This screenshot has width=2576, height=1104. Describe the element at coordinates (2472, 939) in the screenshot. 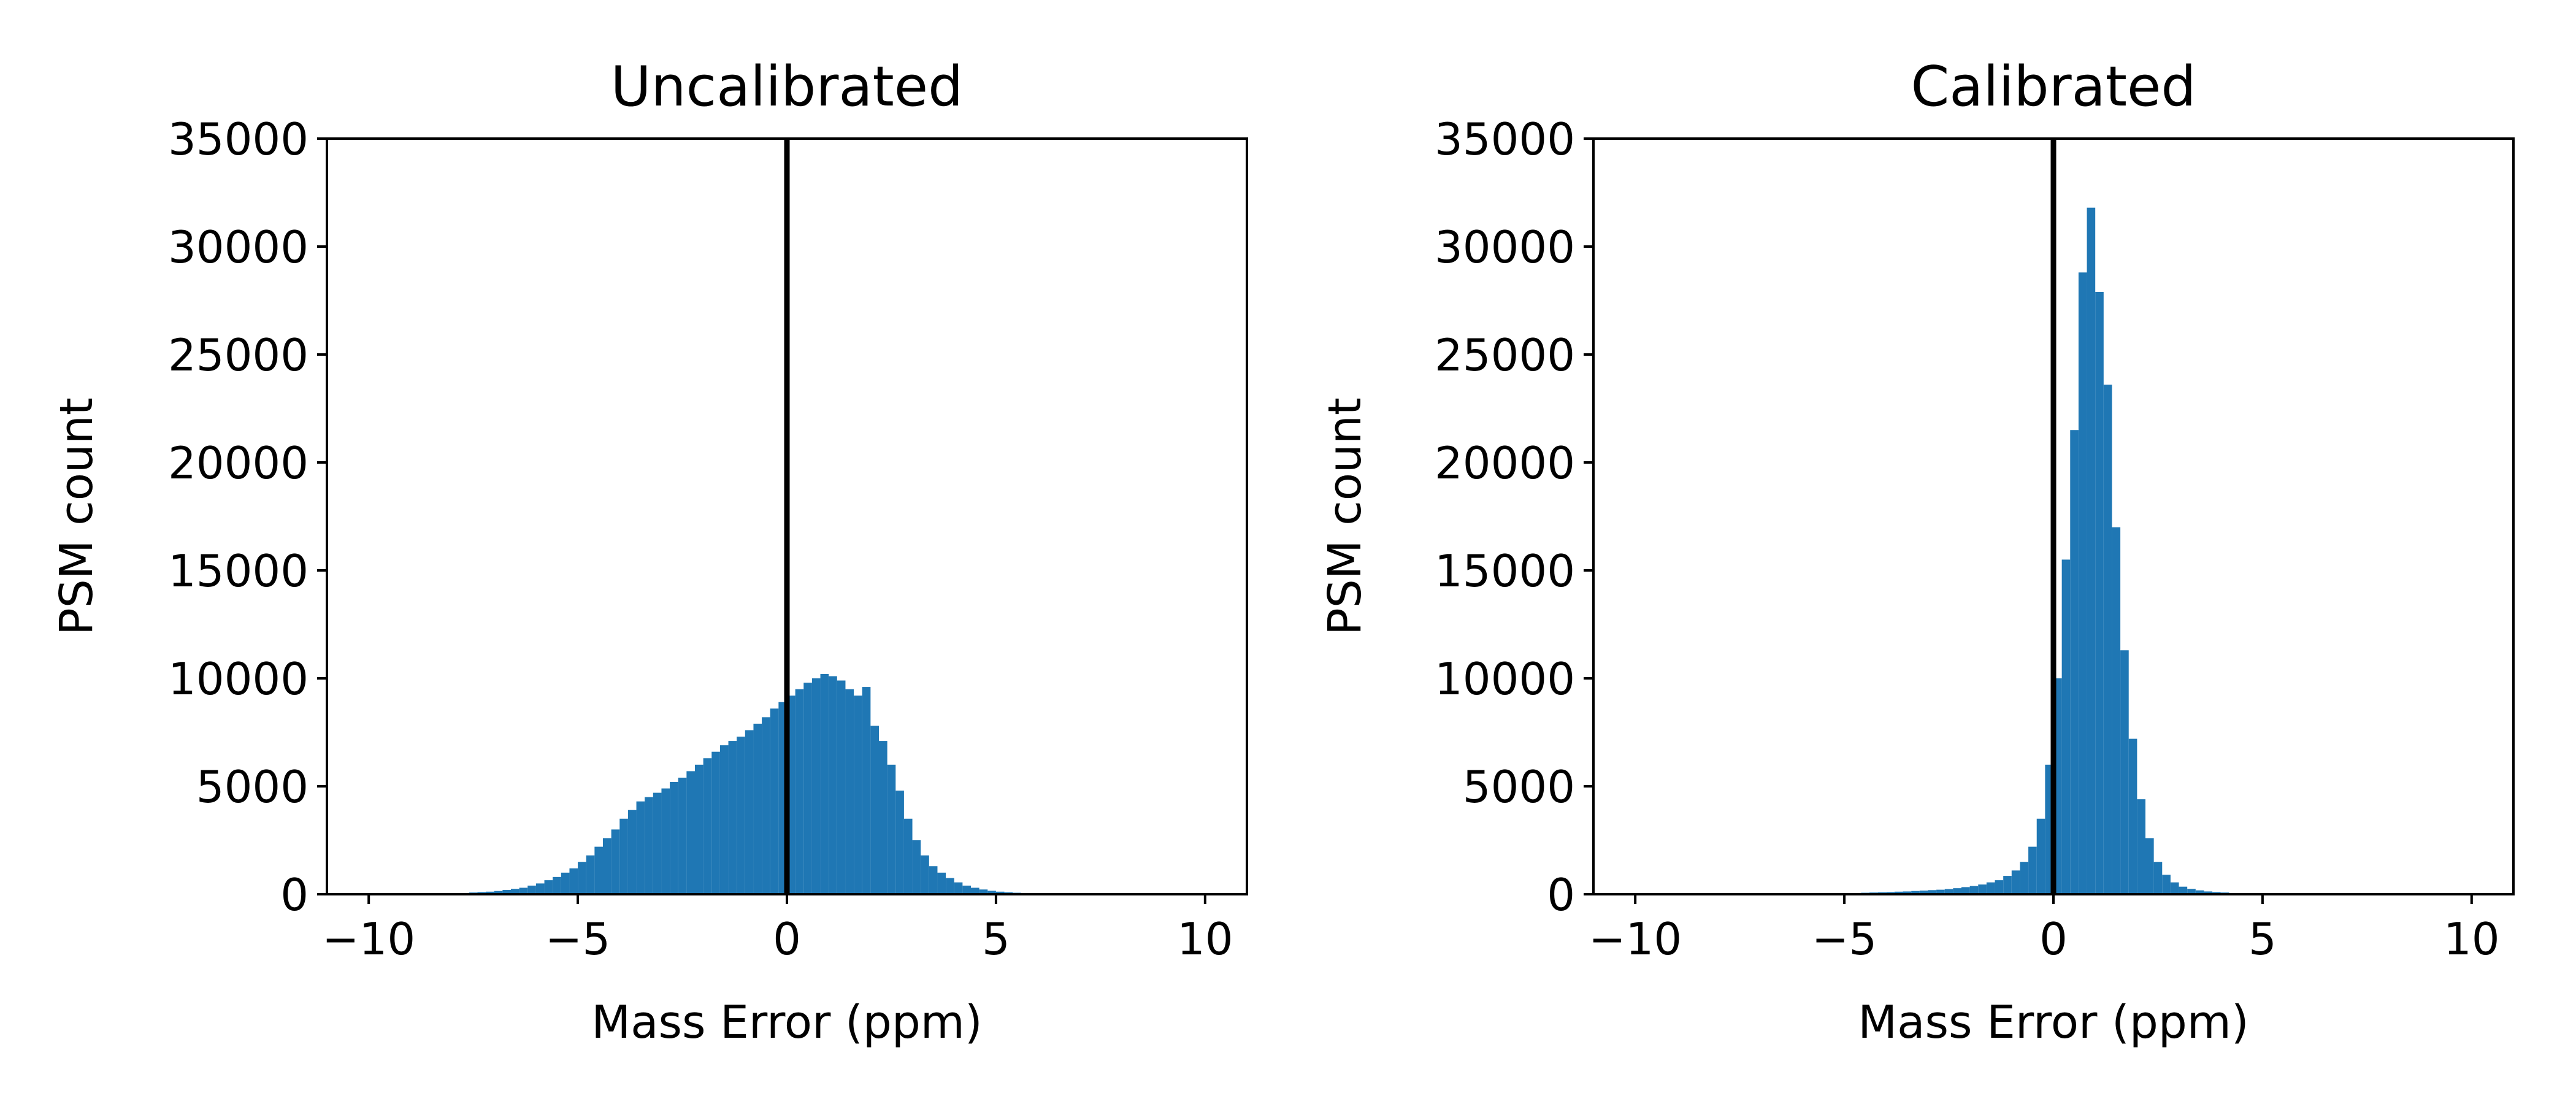

I see `x-tick-label: 10` at that location.